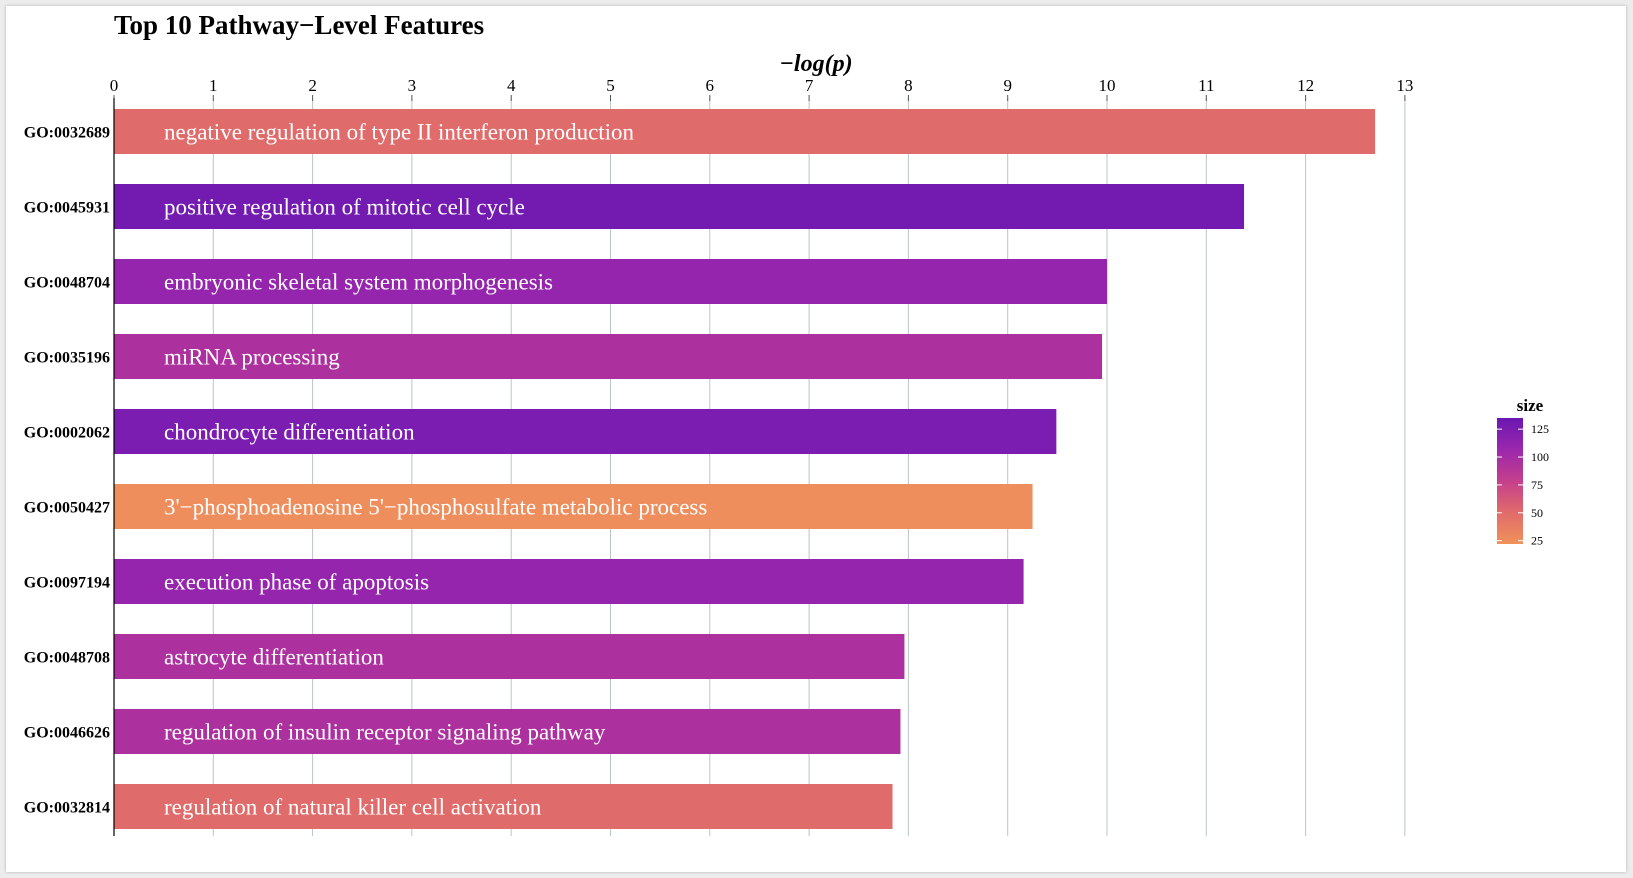 This screenshot has height=878, width=1633. I want to click on size-legend: size 125 100 75 50 25, so click(1523, 472).